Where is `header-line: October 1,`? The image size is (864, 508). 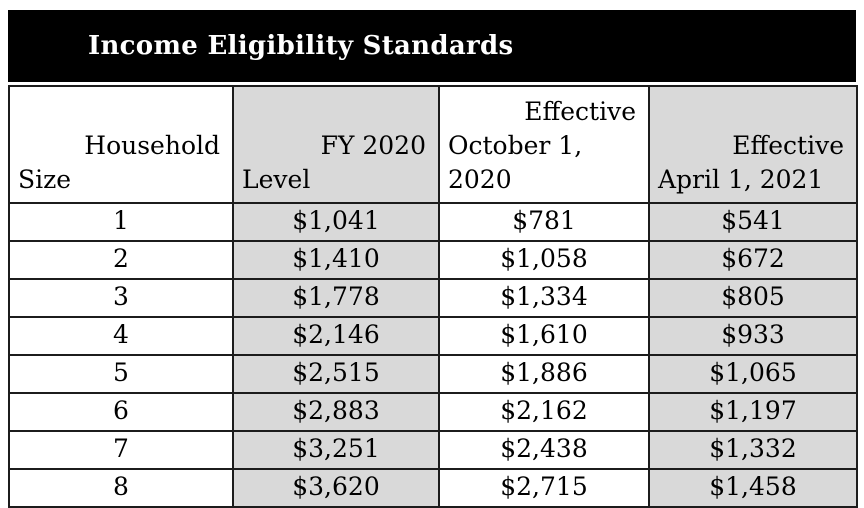 header-line: October 1, is located at coordinates (515, 145).